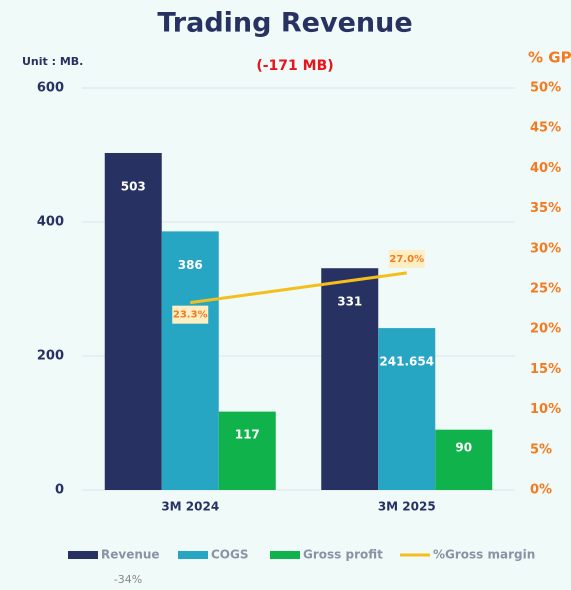  What do you see at coordinates (545, 289) in the screenshot?
I see `y2-tick-label: 25%` at bounding box center [545, 289].